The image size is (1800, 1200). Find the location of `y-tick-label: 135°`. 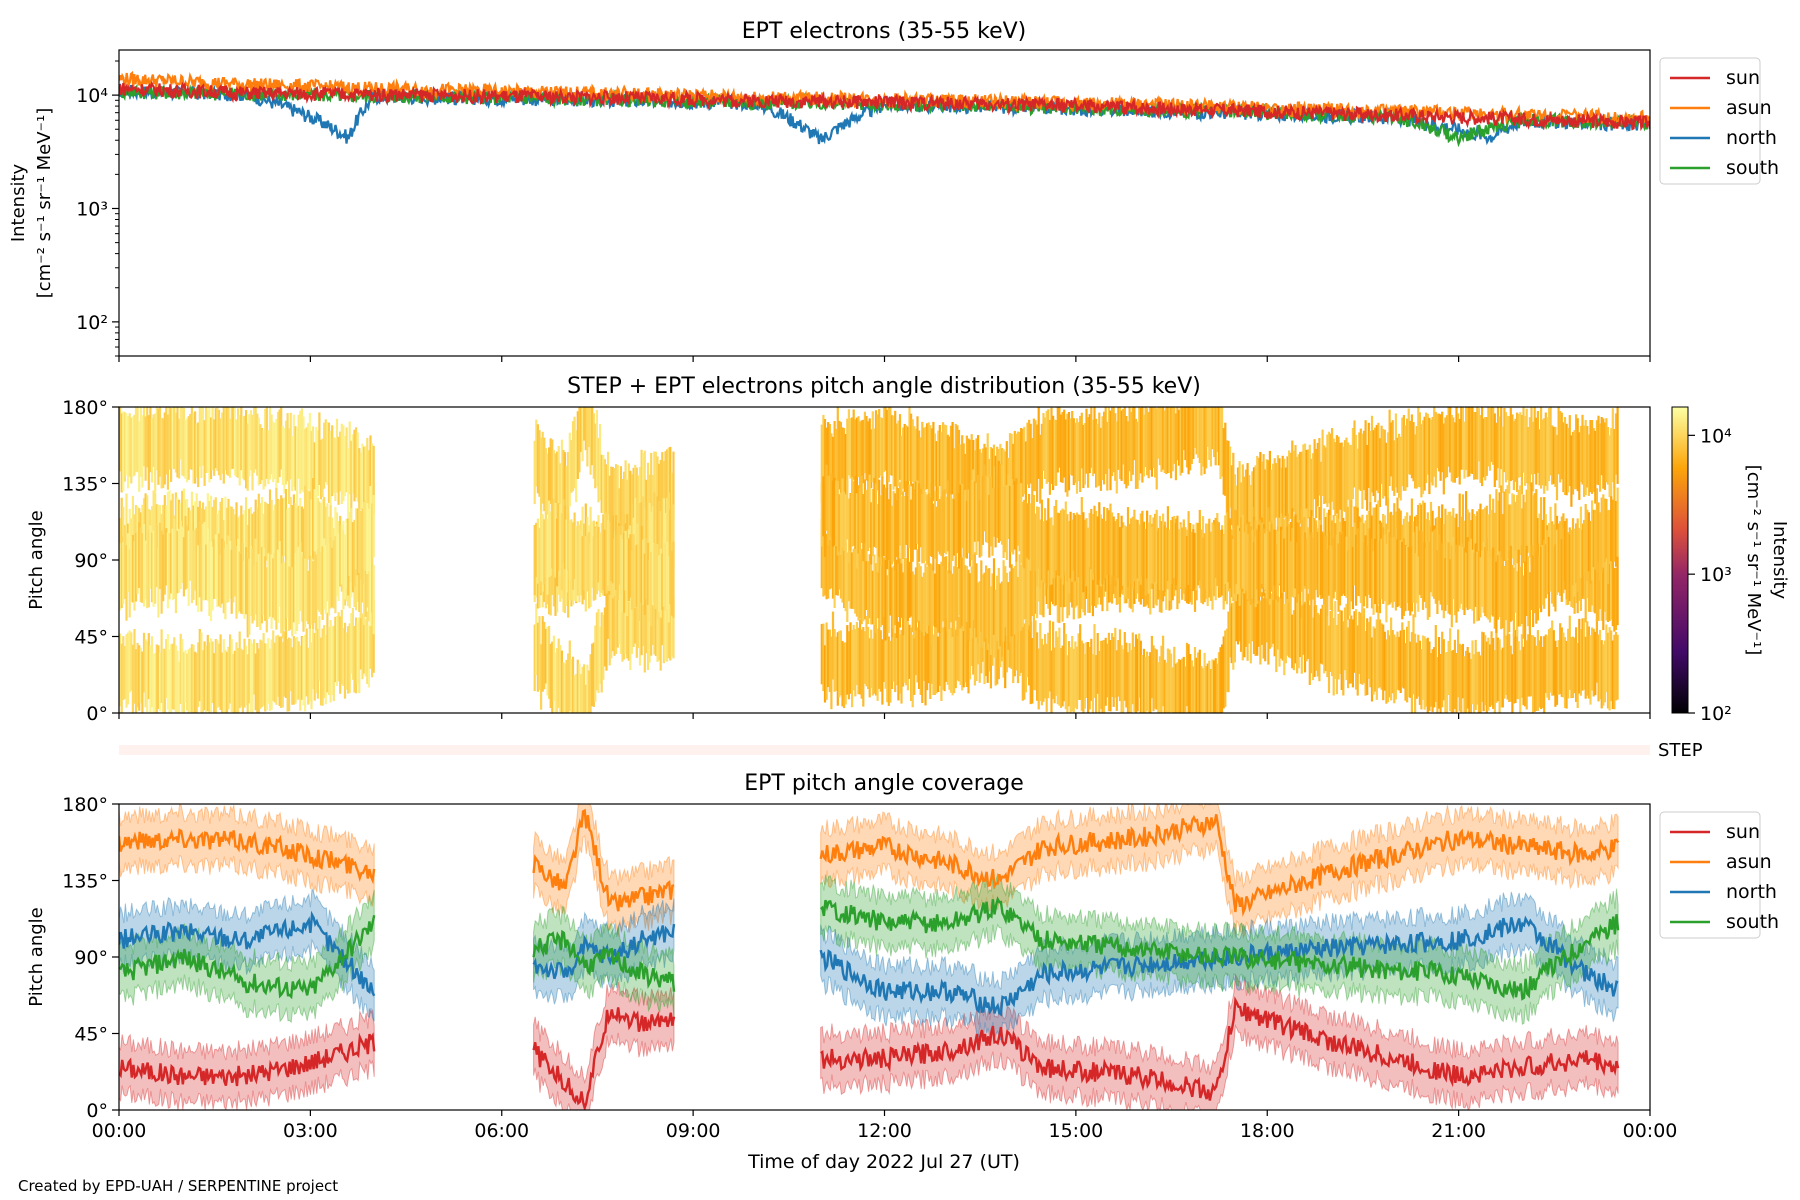

y-tick-label: 135° is located at coordinates (85, 882).